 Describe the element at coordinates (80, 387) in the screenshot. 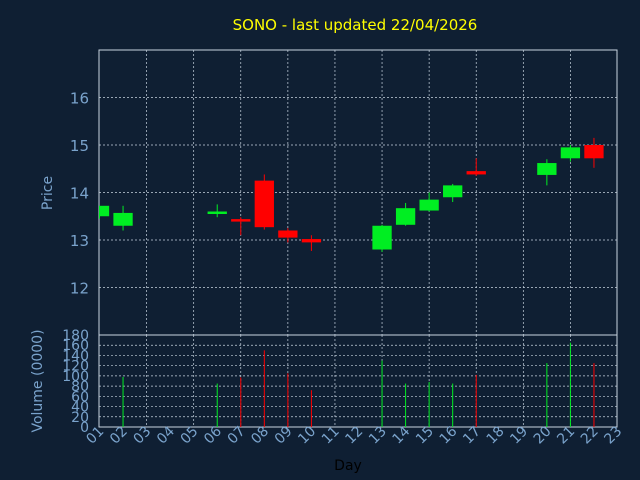

I see `volume-tick-label: 80` at that location.